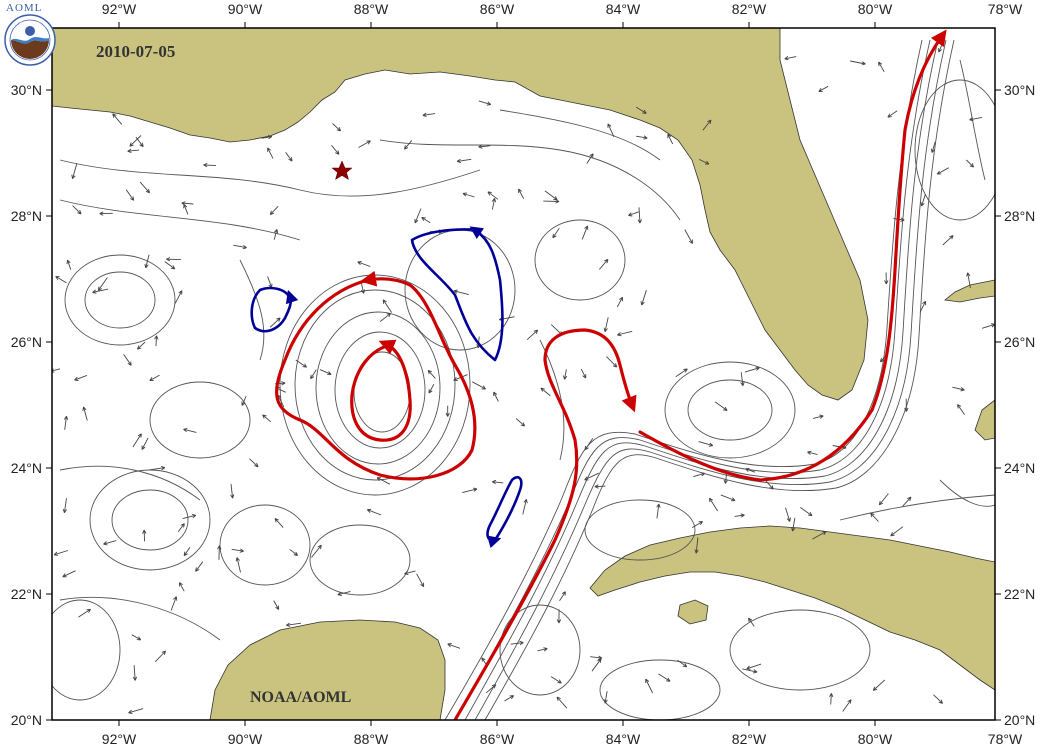 This screenshot has height=750, width=1047. What do you see at coordinates (875, 9) in the screenshot?
I see `lon-label: 80°W` at bounding box center [875, 9].